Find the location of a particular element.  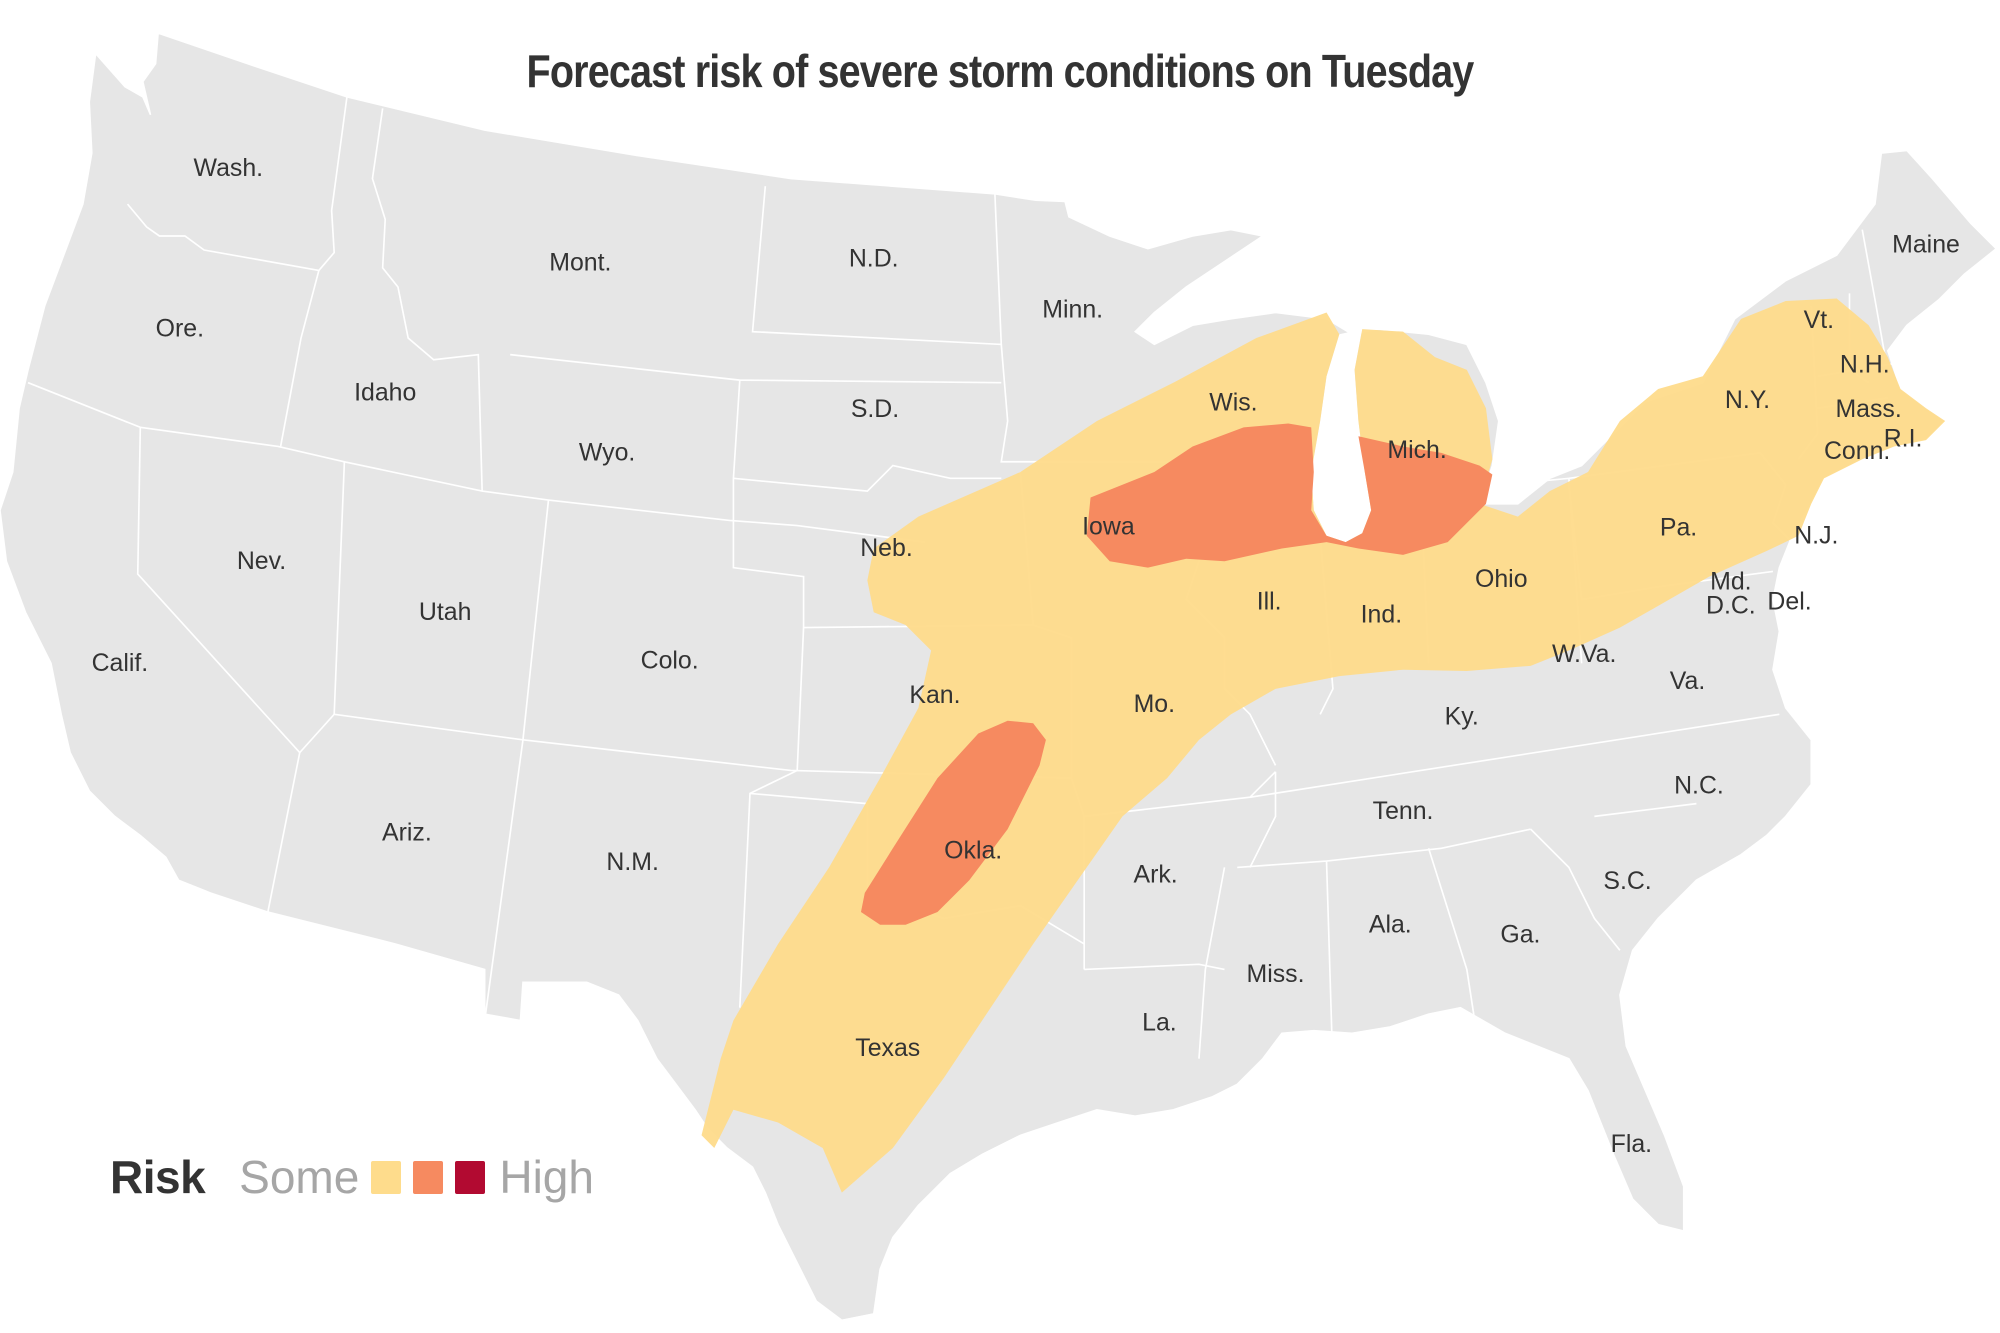

state-label: Idaho is located at coordinates (385, 393).